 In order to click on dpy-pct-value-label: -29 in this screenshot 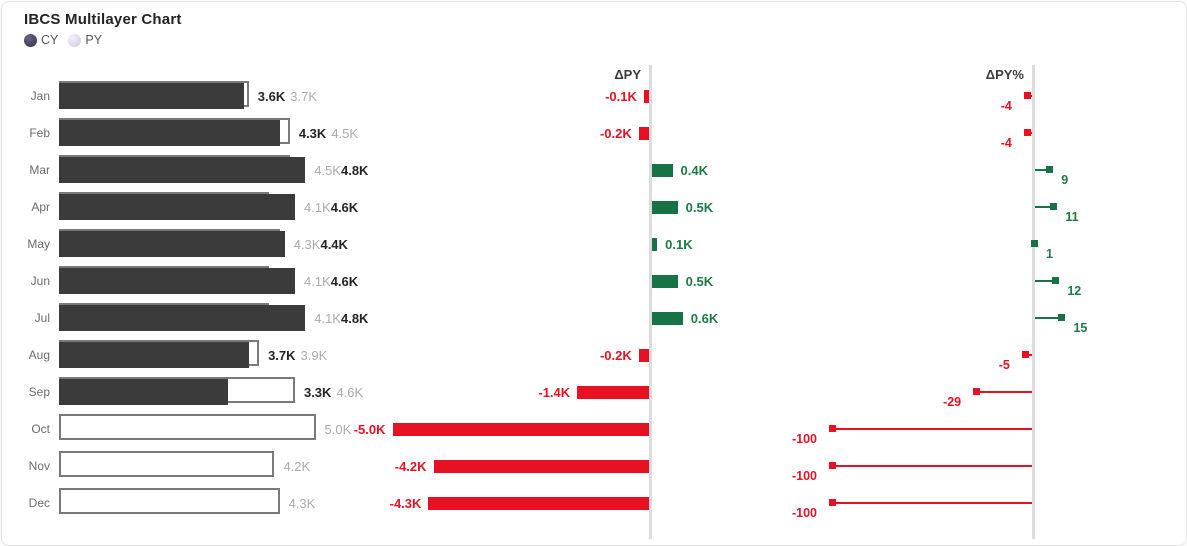, I will do `click(952, 402)`.